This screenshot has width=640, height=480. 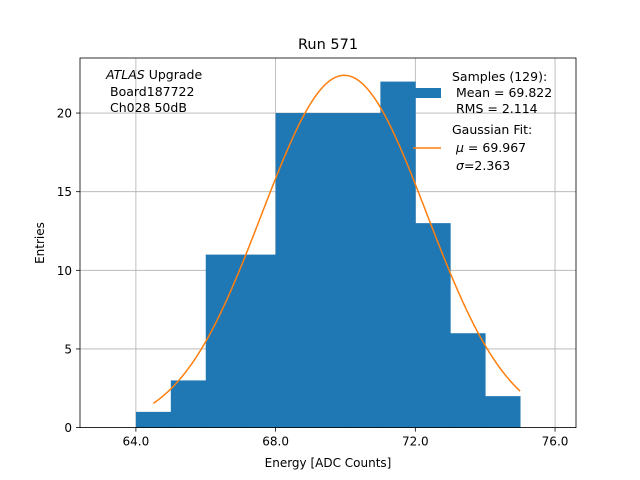 I want to click on y-tick-label: 5, so click(x=68, y=349).